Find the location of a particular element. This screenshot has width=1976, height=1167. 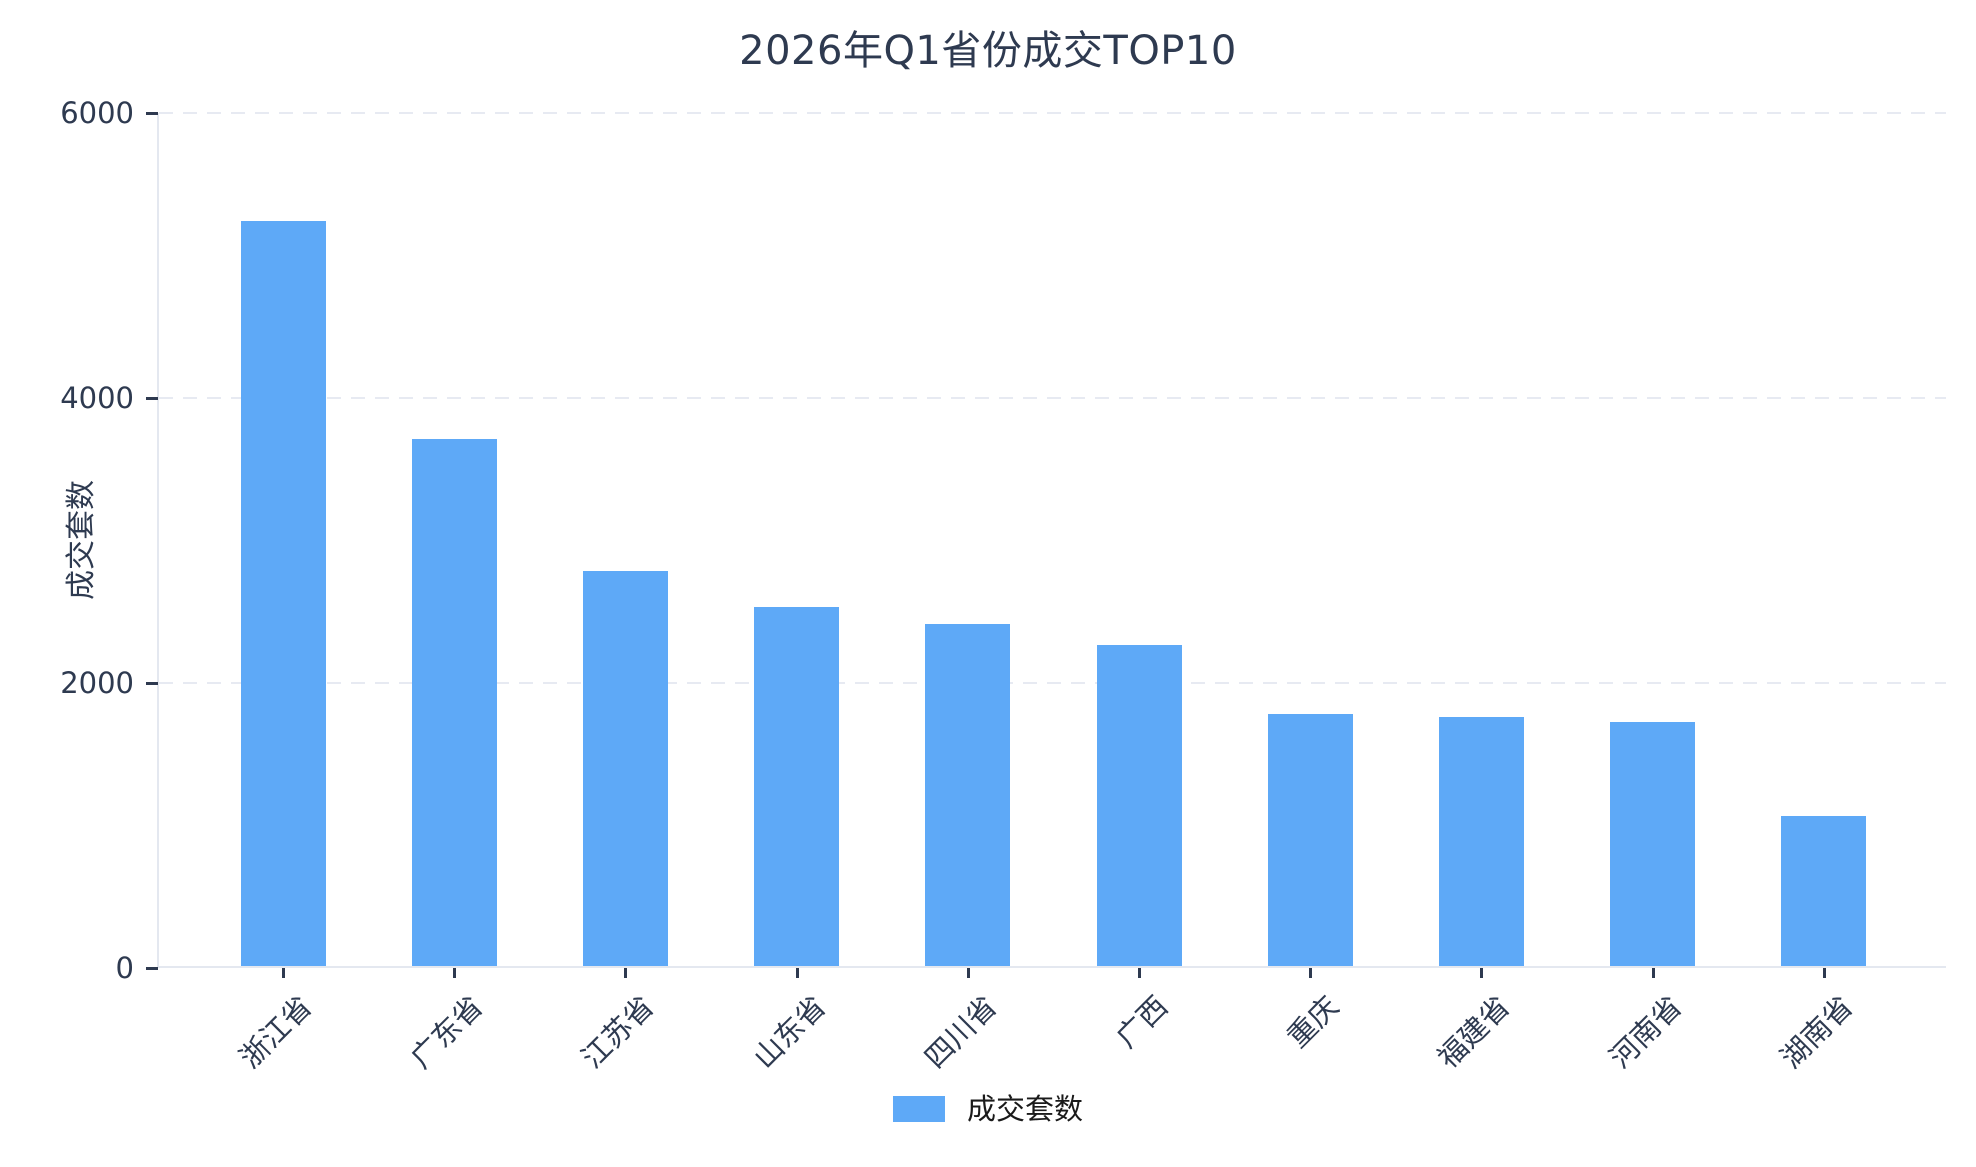

bar-广西 is located at coordinates (1139, 805).